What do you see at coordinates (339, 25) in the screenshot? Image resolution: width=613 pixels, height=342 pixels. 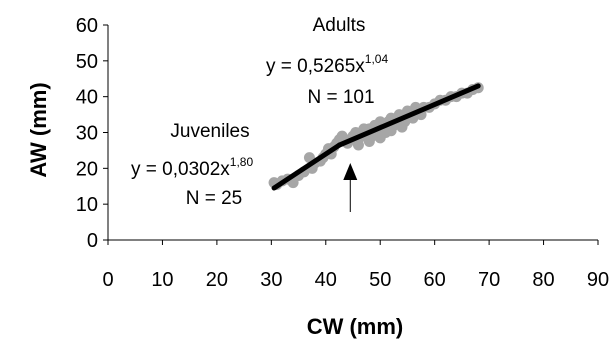 I see `adults-label: Adults` at bounding box center [339, 25].